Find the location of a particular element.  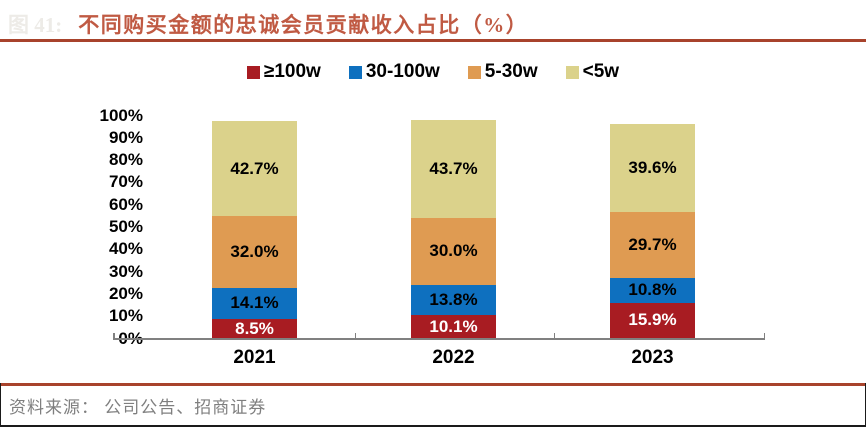

bar-value-label: 43.7% is located at coordinates (453, 169).